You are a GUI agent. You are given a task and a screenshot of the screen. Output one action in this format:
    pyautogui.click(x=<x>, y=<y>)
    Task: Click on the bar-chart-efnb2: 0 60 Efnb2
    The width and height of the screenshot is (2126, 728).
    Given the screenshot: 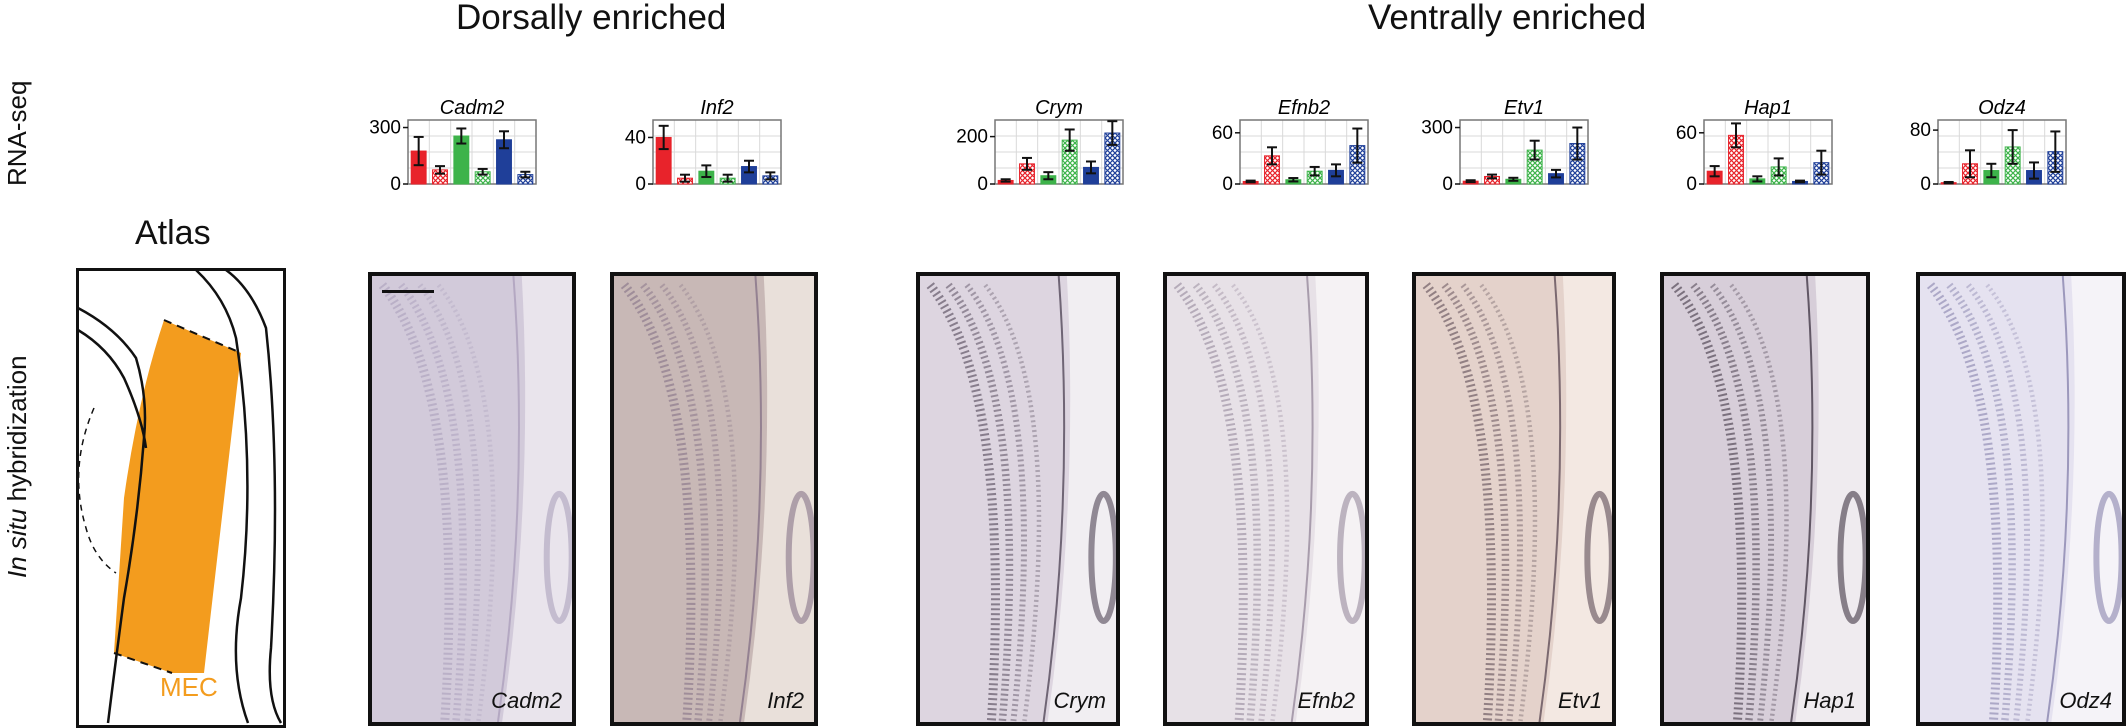 What is the action you would take?
    pyautogui.click(x=1290, y=146)
    